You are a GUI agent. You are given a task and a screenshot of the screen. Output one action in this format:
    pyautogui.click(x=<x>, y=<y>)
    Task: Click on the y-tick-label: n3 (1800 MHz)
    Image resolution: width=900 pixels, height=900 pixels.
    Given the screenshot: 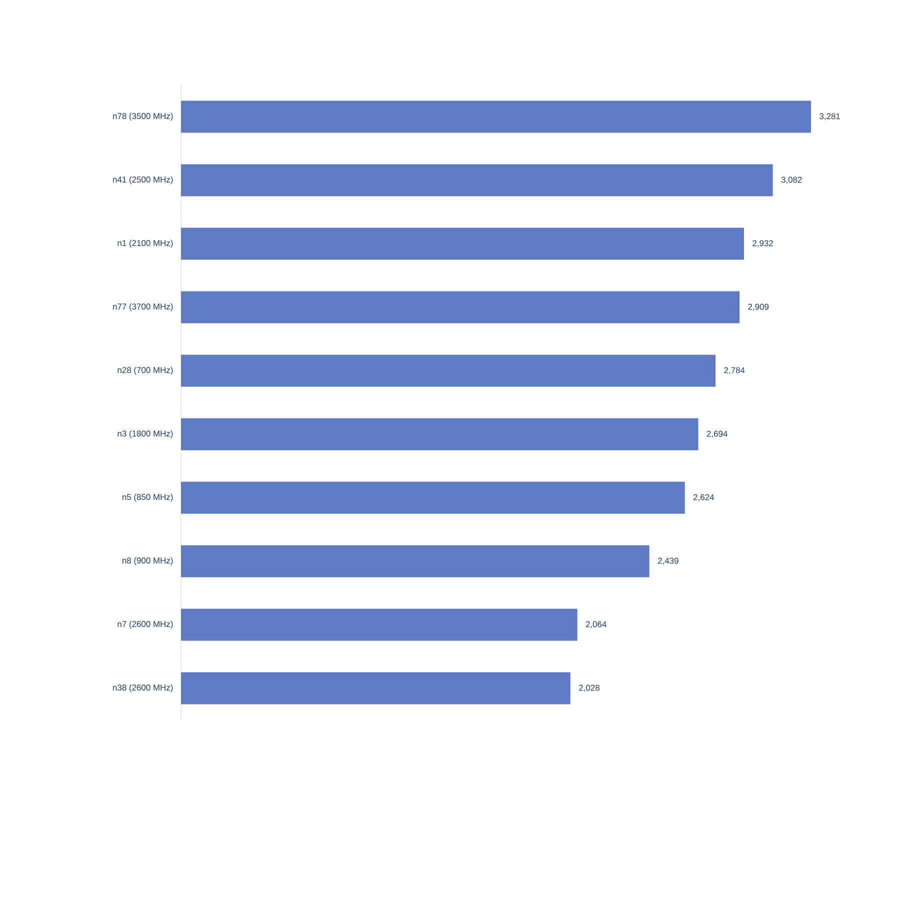 What is the action you would take?
    pyautogui.click(x=145, y=434)
    